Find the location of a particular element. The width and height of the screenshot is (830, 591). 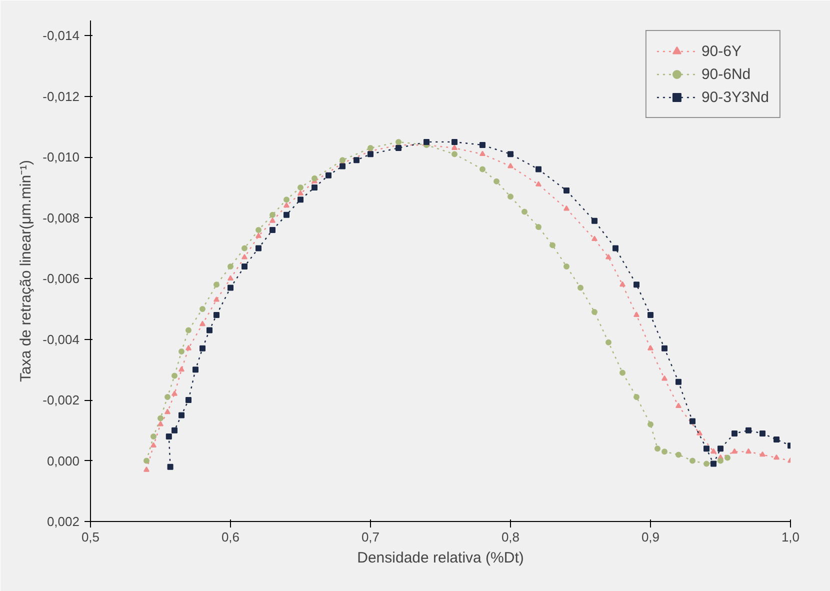

x-axis-title: Densidade relativa (%Dt) is located at coordinates (440, 558).